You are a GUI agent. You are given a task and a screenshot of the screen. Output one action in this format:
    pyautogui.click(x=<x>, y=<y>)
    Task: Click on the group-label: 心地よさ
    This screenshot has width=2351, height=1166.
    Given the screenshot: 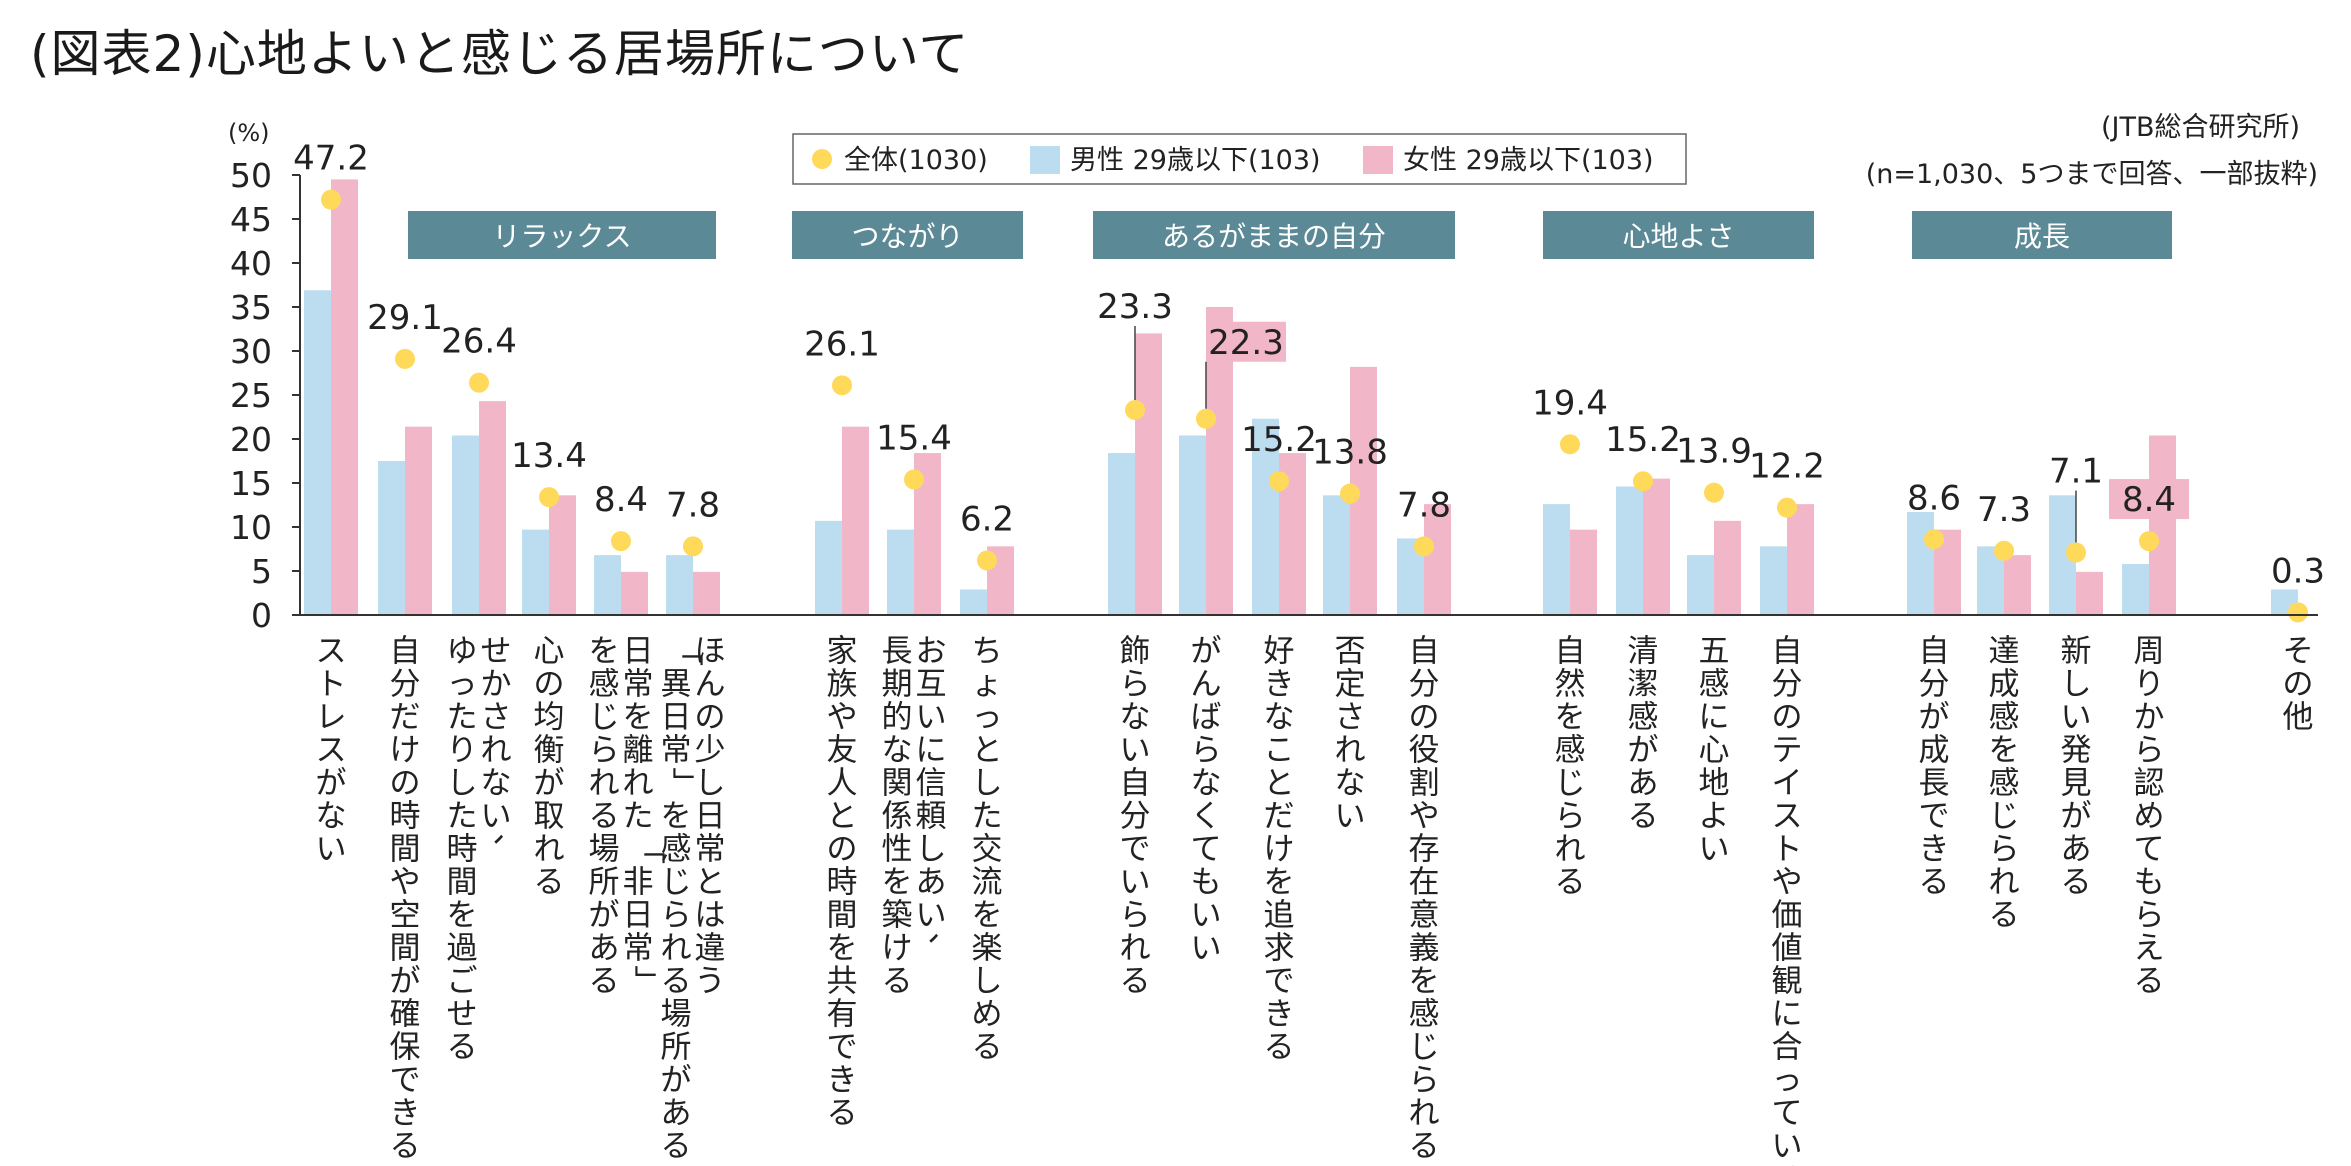 What is the action you would take?
    pyautogui.click(x=1678, y=236)
    